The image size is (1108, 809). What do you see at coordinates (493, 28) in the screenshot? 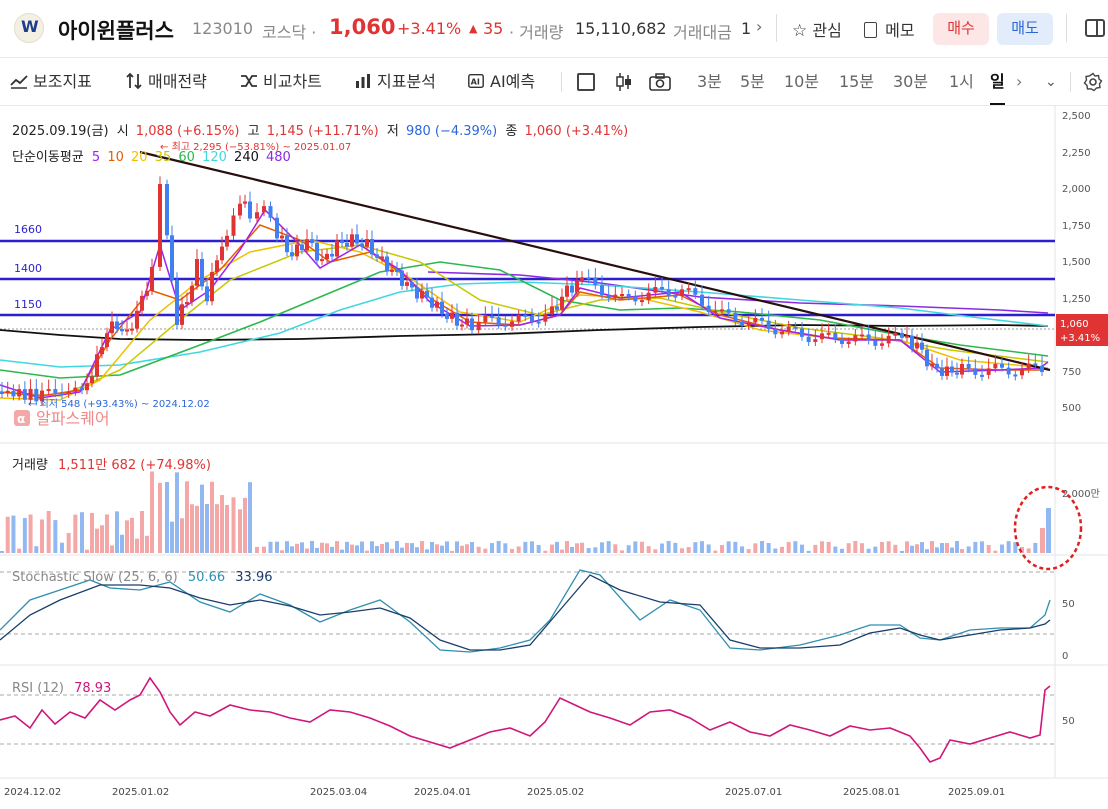
I see `change-amount: 35` at bounding box center [493, 28].